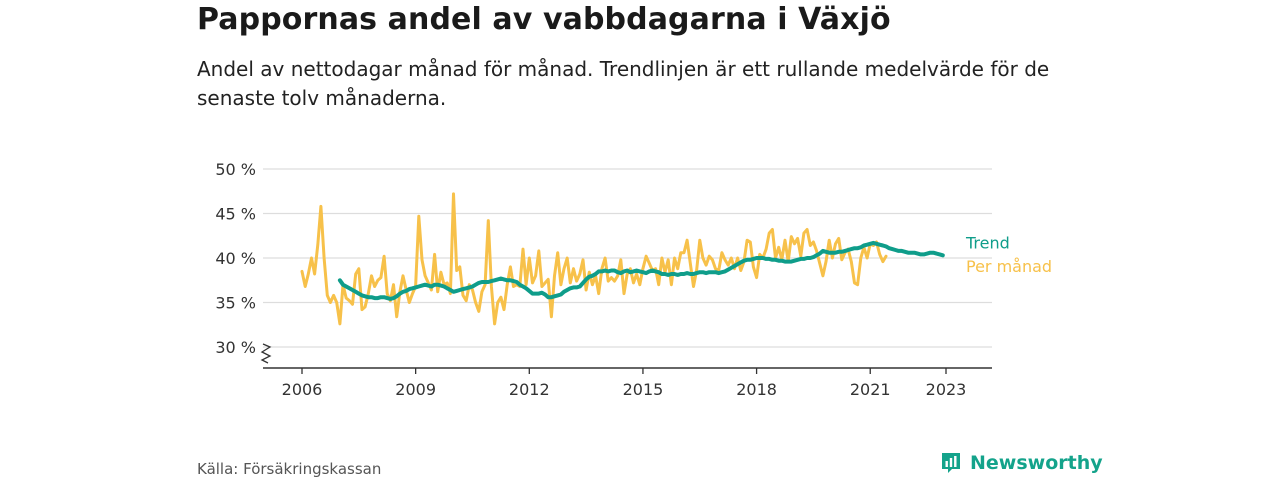 The image size is (1280, 480). What do you see at coordinates (1009, 266) in the screenshot?
I see `series-label-per-manad: Per månad` at bounding box center [1009, 266].